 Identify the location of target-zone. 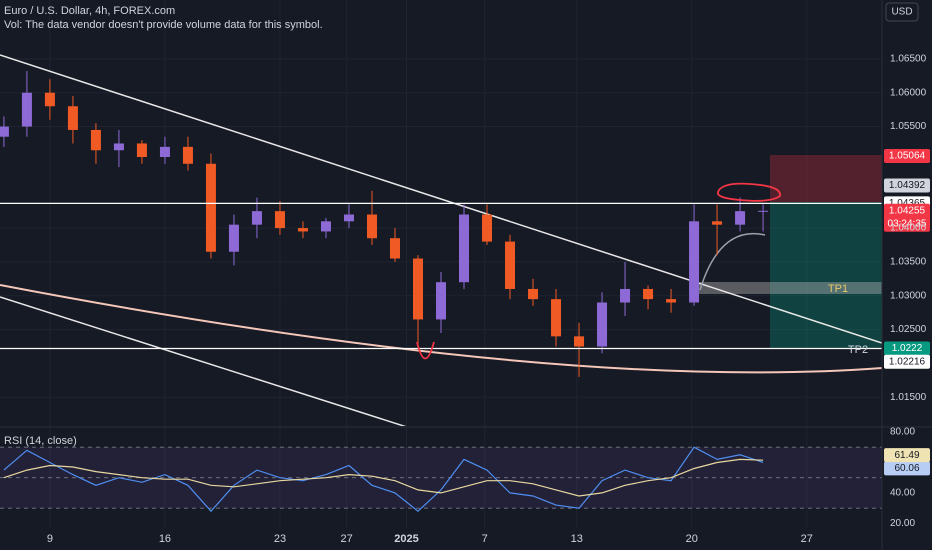
(826, 275).